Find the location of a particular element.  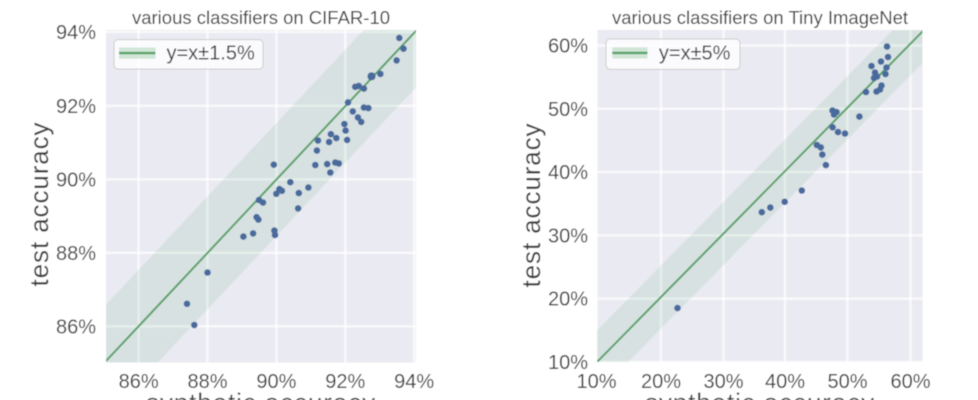

svg-text: y=x±5% is located at coordinates (695, 54).